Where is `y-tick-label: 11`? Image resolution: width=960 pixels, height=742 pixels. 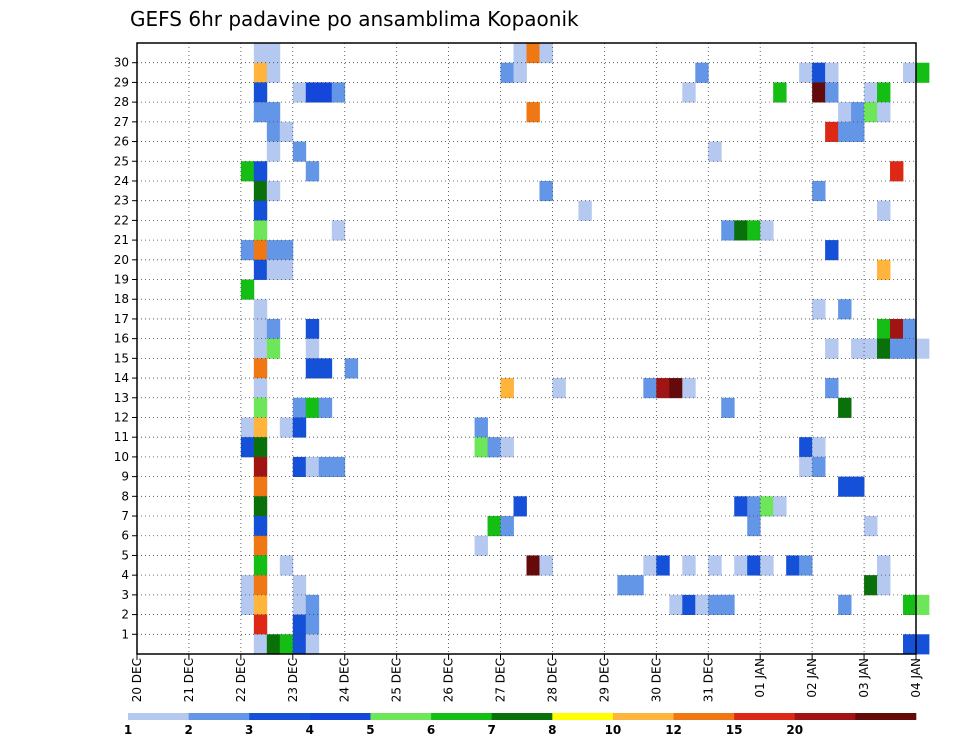
y-tick-label: 11 is located at coordinates (121, 437).